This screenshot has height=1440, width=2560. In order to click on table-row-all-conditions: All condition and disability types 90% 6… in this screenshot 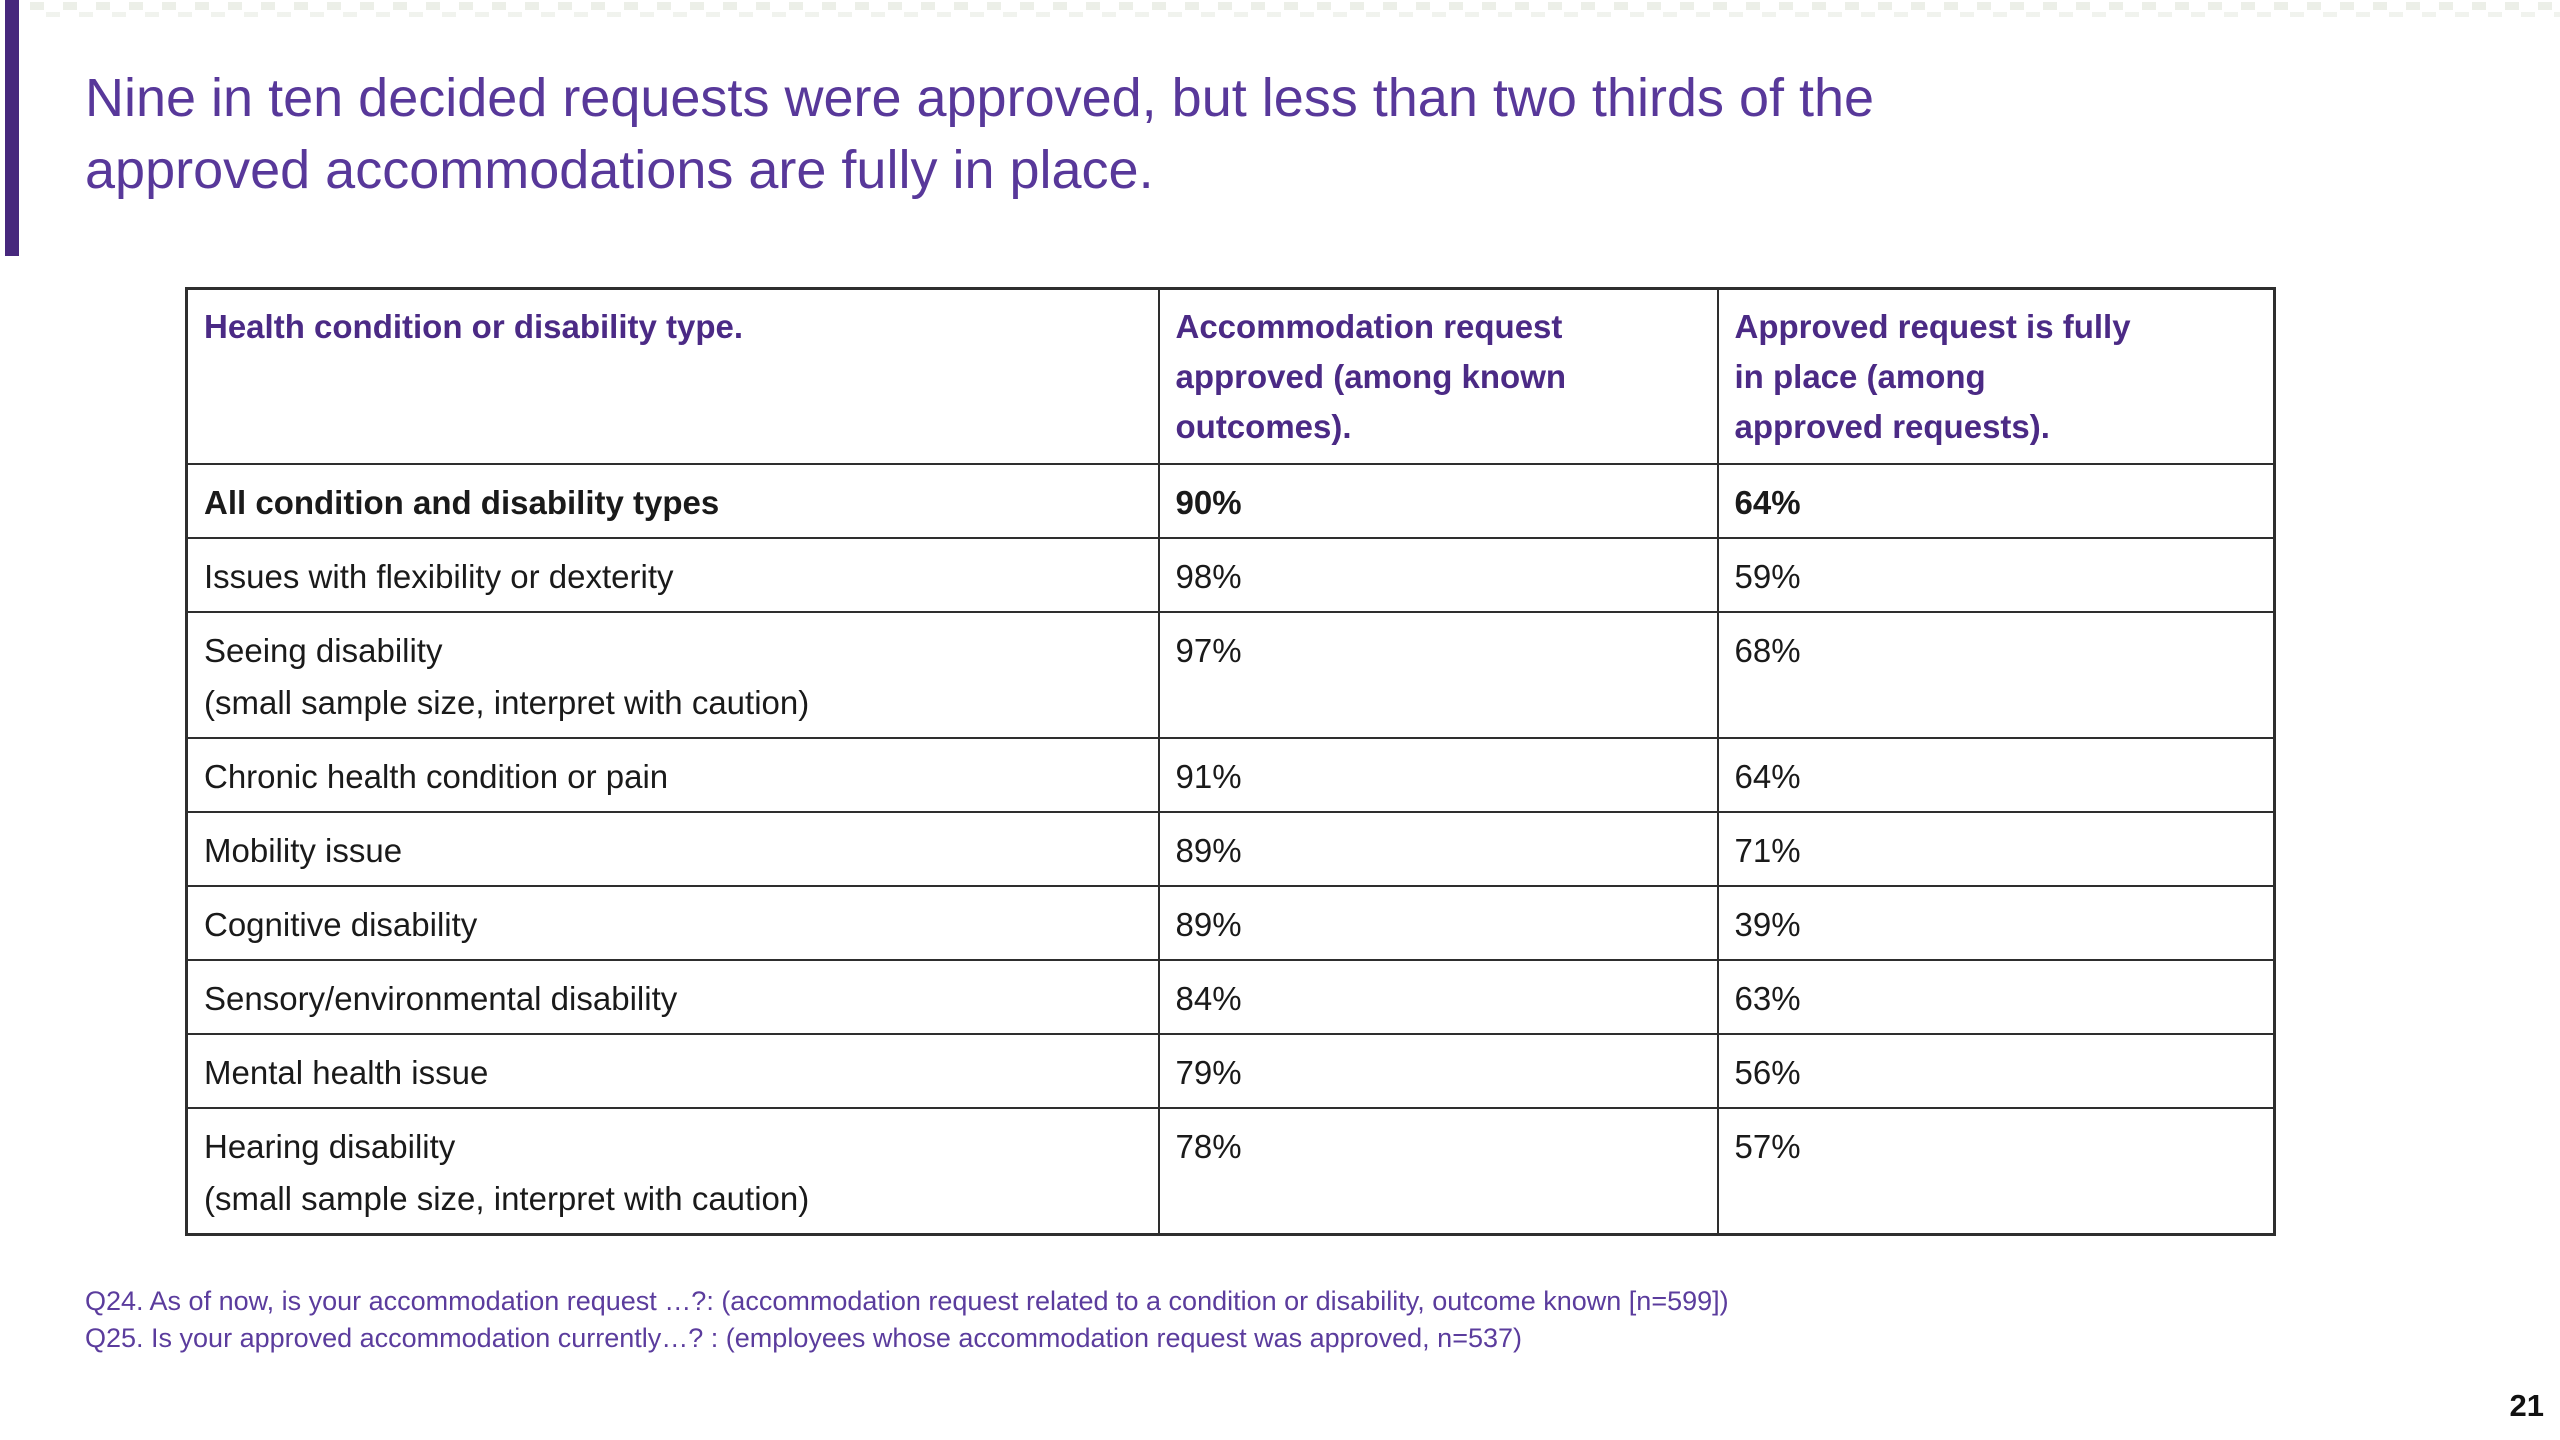, I will do `click(1230, 500)`.